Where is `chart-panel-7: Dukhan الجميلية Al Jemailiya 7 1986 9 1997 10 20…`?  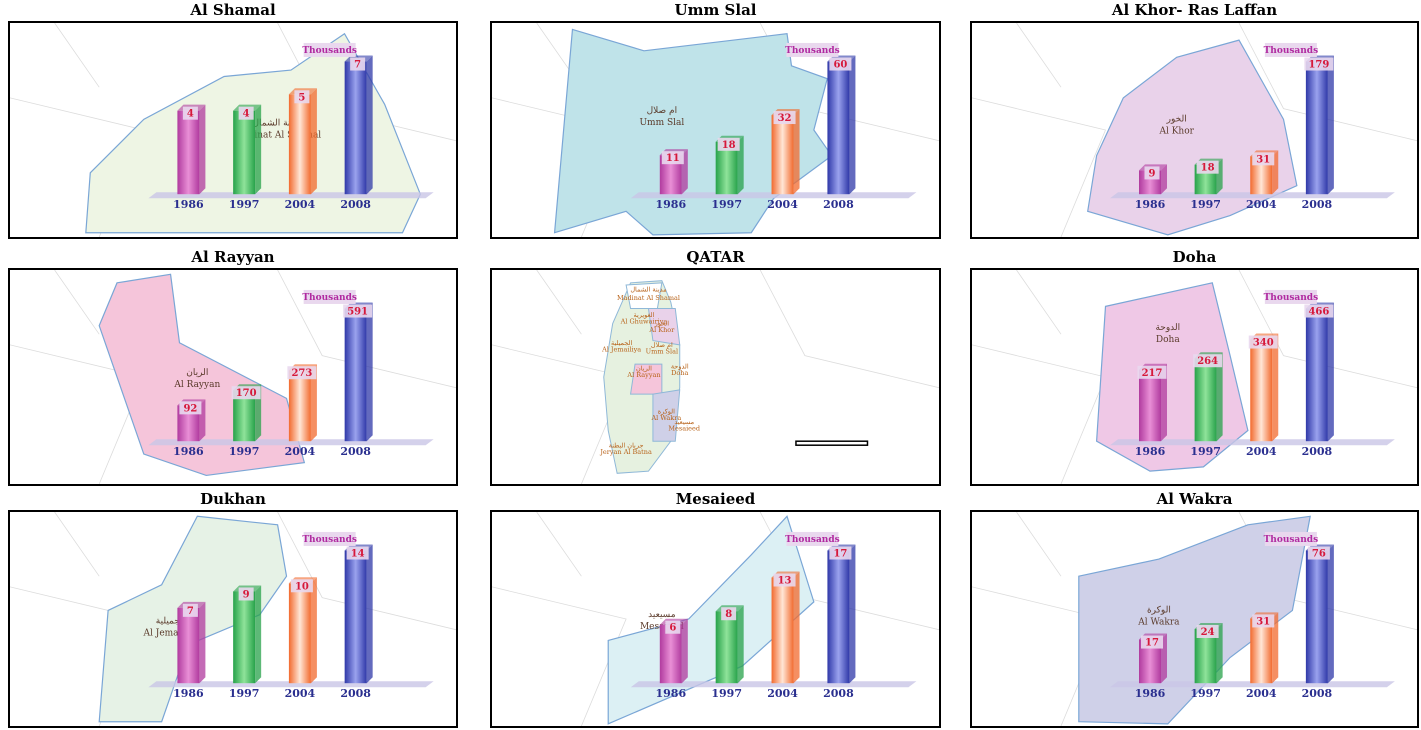 chart-panel-7: Dukhan الجميلية Al Jemailiya 7 1986 9 1997 10 20… is located at coordinates (233, 609).